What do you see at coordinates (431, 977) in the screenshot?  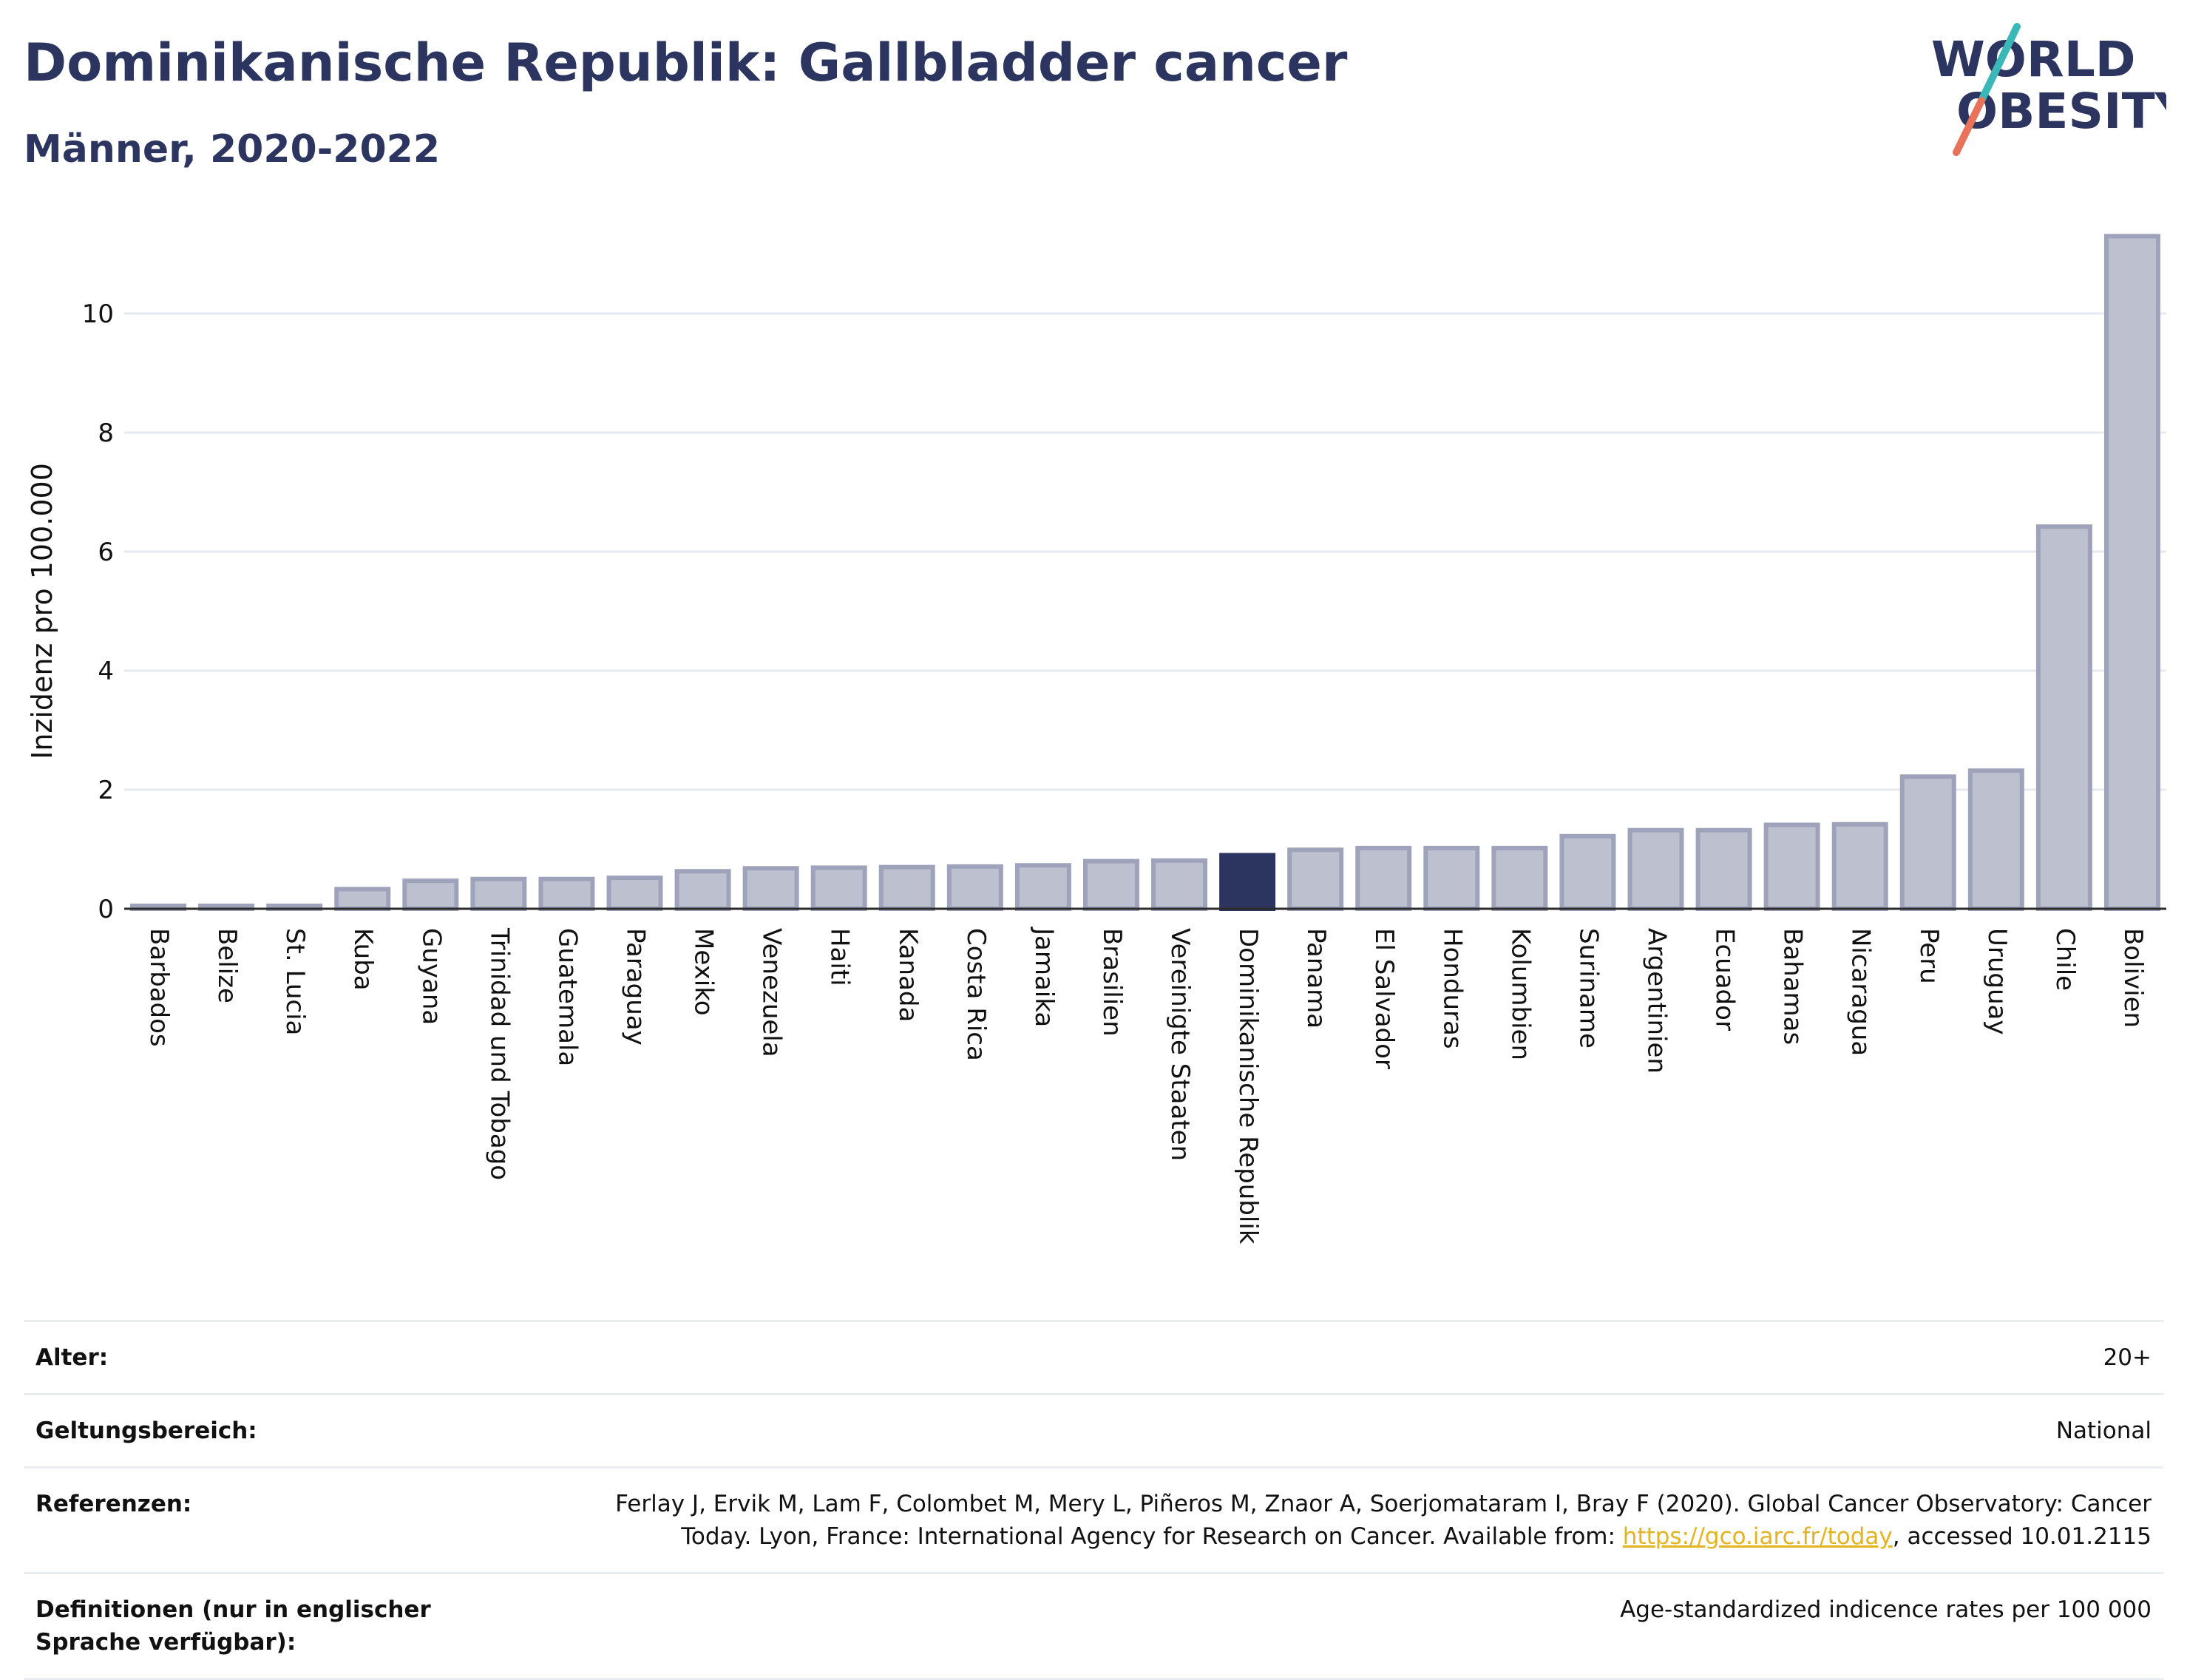 I see `x-category-label: Guyana` at bounding box center [431, 977].